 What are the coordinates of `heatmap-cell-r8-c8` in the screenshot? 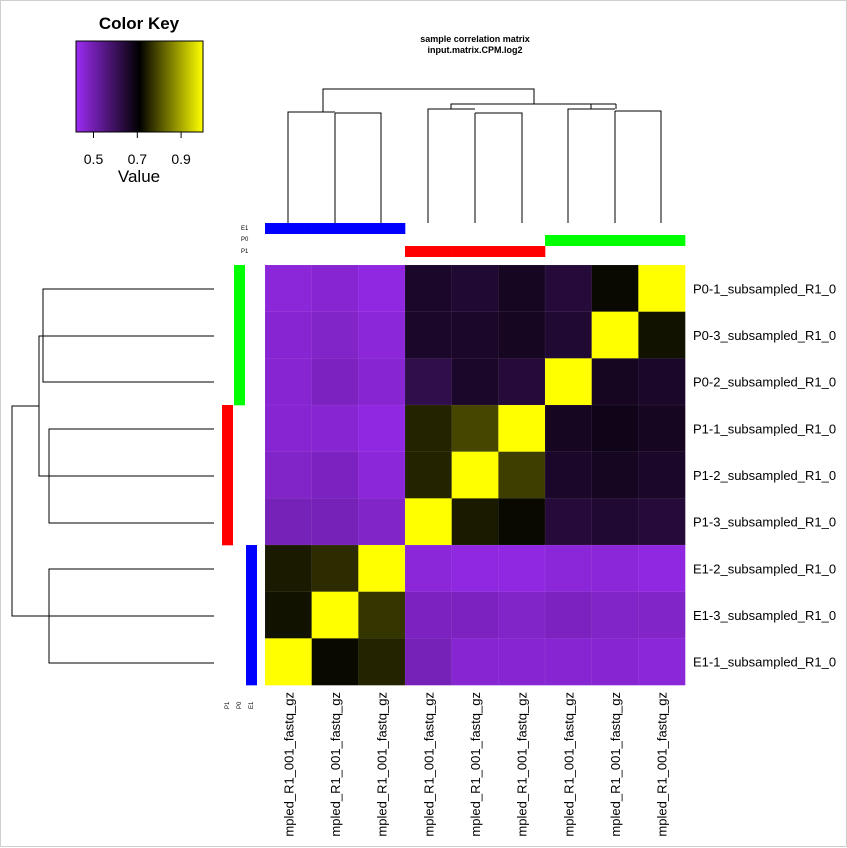 It's located at (615, 615).